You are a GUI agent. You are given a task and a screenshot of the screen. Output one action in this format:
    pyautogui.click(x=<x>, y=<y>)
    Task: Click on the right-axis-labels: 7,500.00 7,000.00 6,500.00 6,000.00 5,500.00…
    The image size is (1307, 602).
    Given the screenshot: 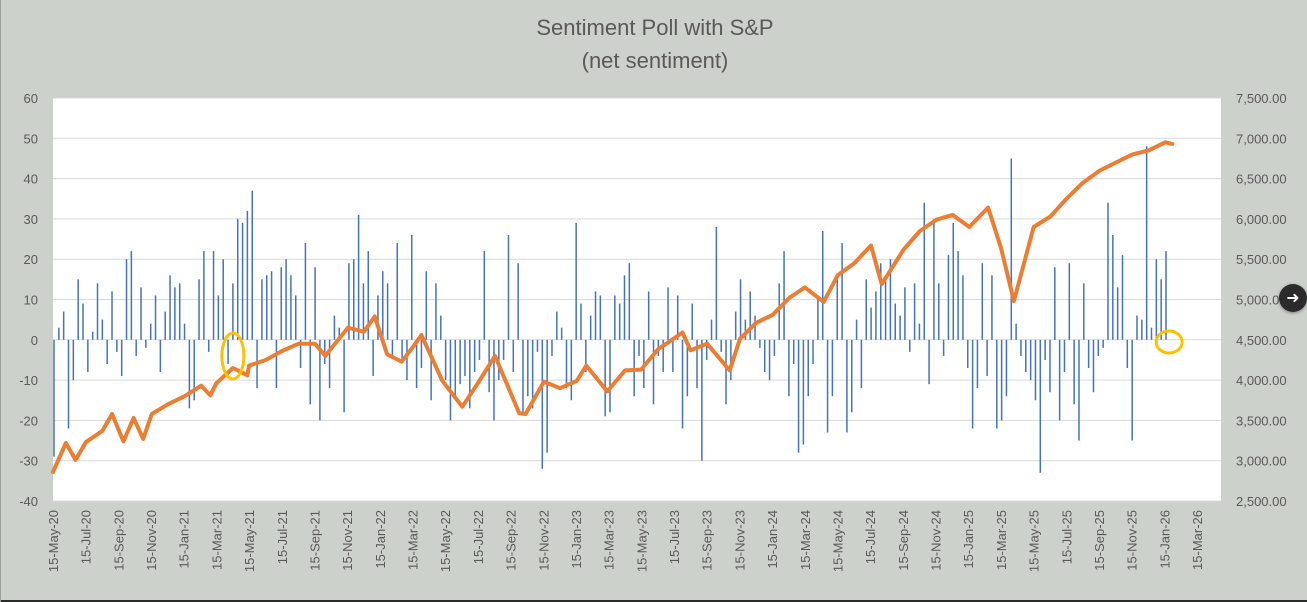 What is the action you would take?
    pyautogui.click(x=1261, y=300)
    